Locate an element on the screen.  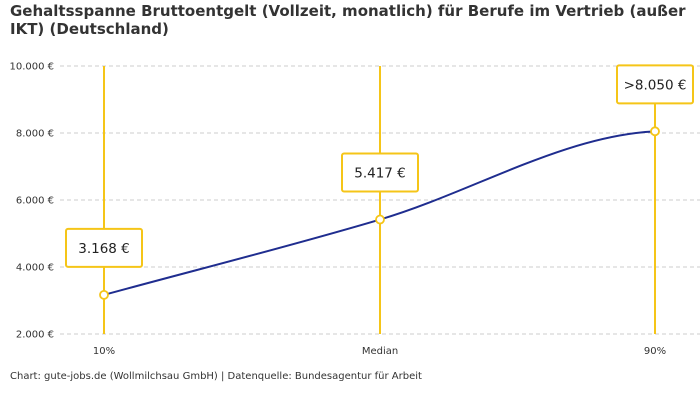
x-tick-label: 10% is located at coordinates (104, 351).